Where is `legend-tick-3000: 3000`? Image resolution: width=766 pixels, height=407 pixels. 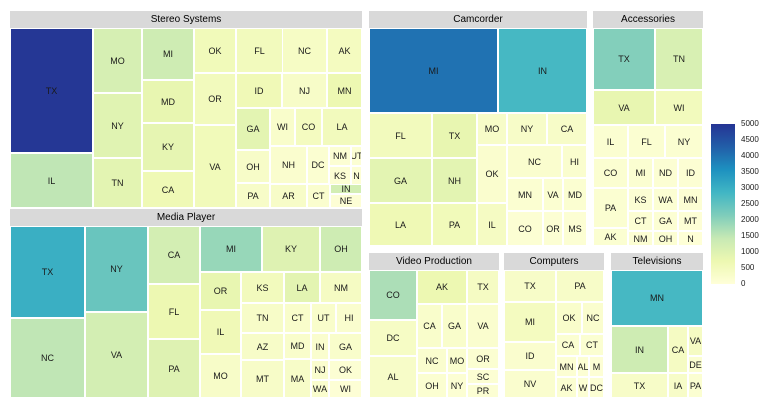
legend-tick-3000: 3000 is located at coordinates (750, 187).